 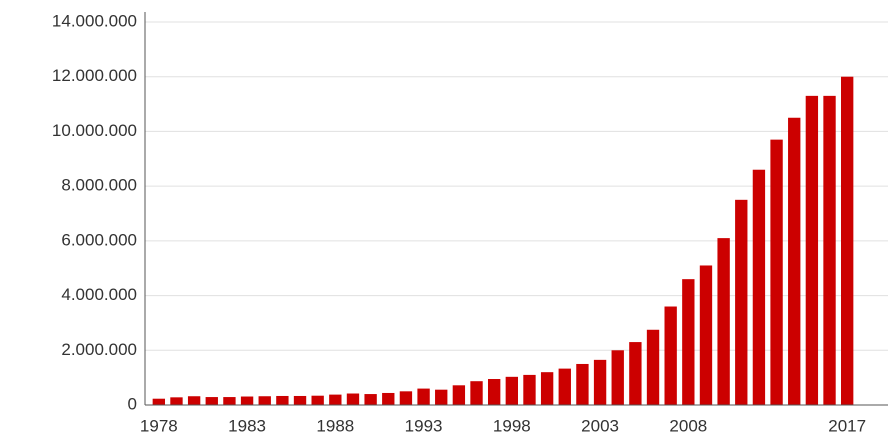 What do you see at coordinates (424, 425) in the screenshot?
I see `x-tick-label: 1993` at bounding box center [424, 425].